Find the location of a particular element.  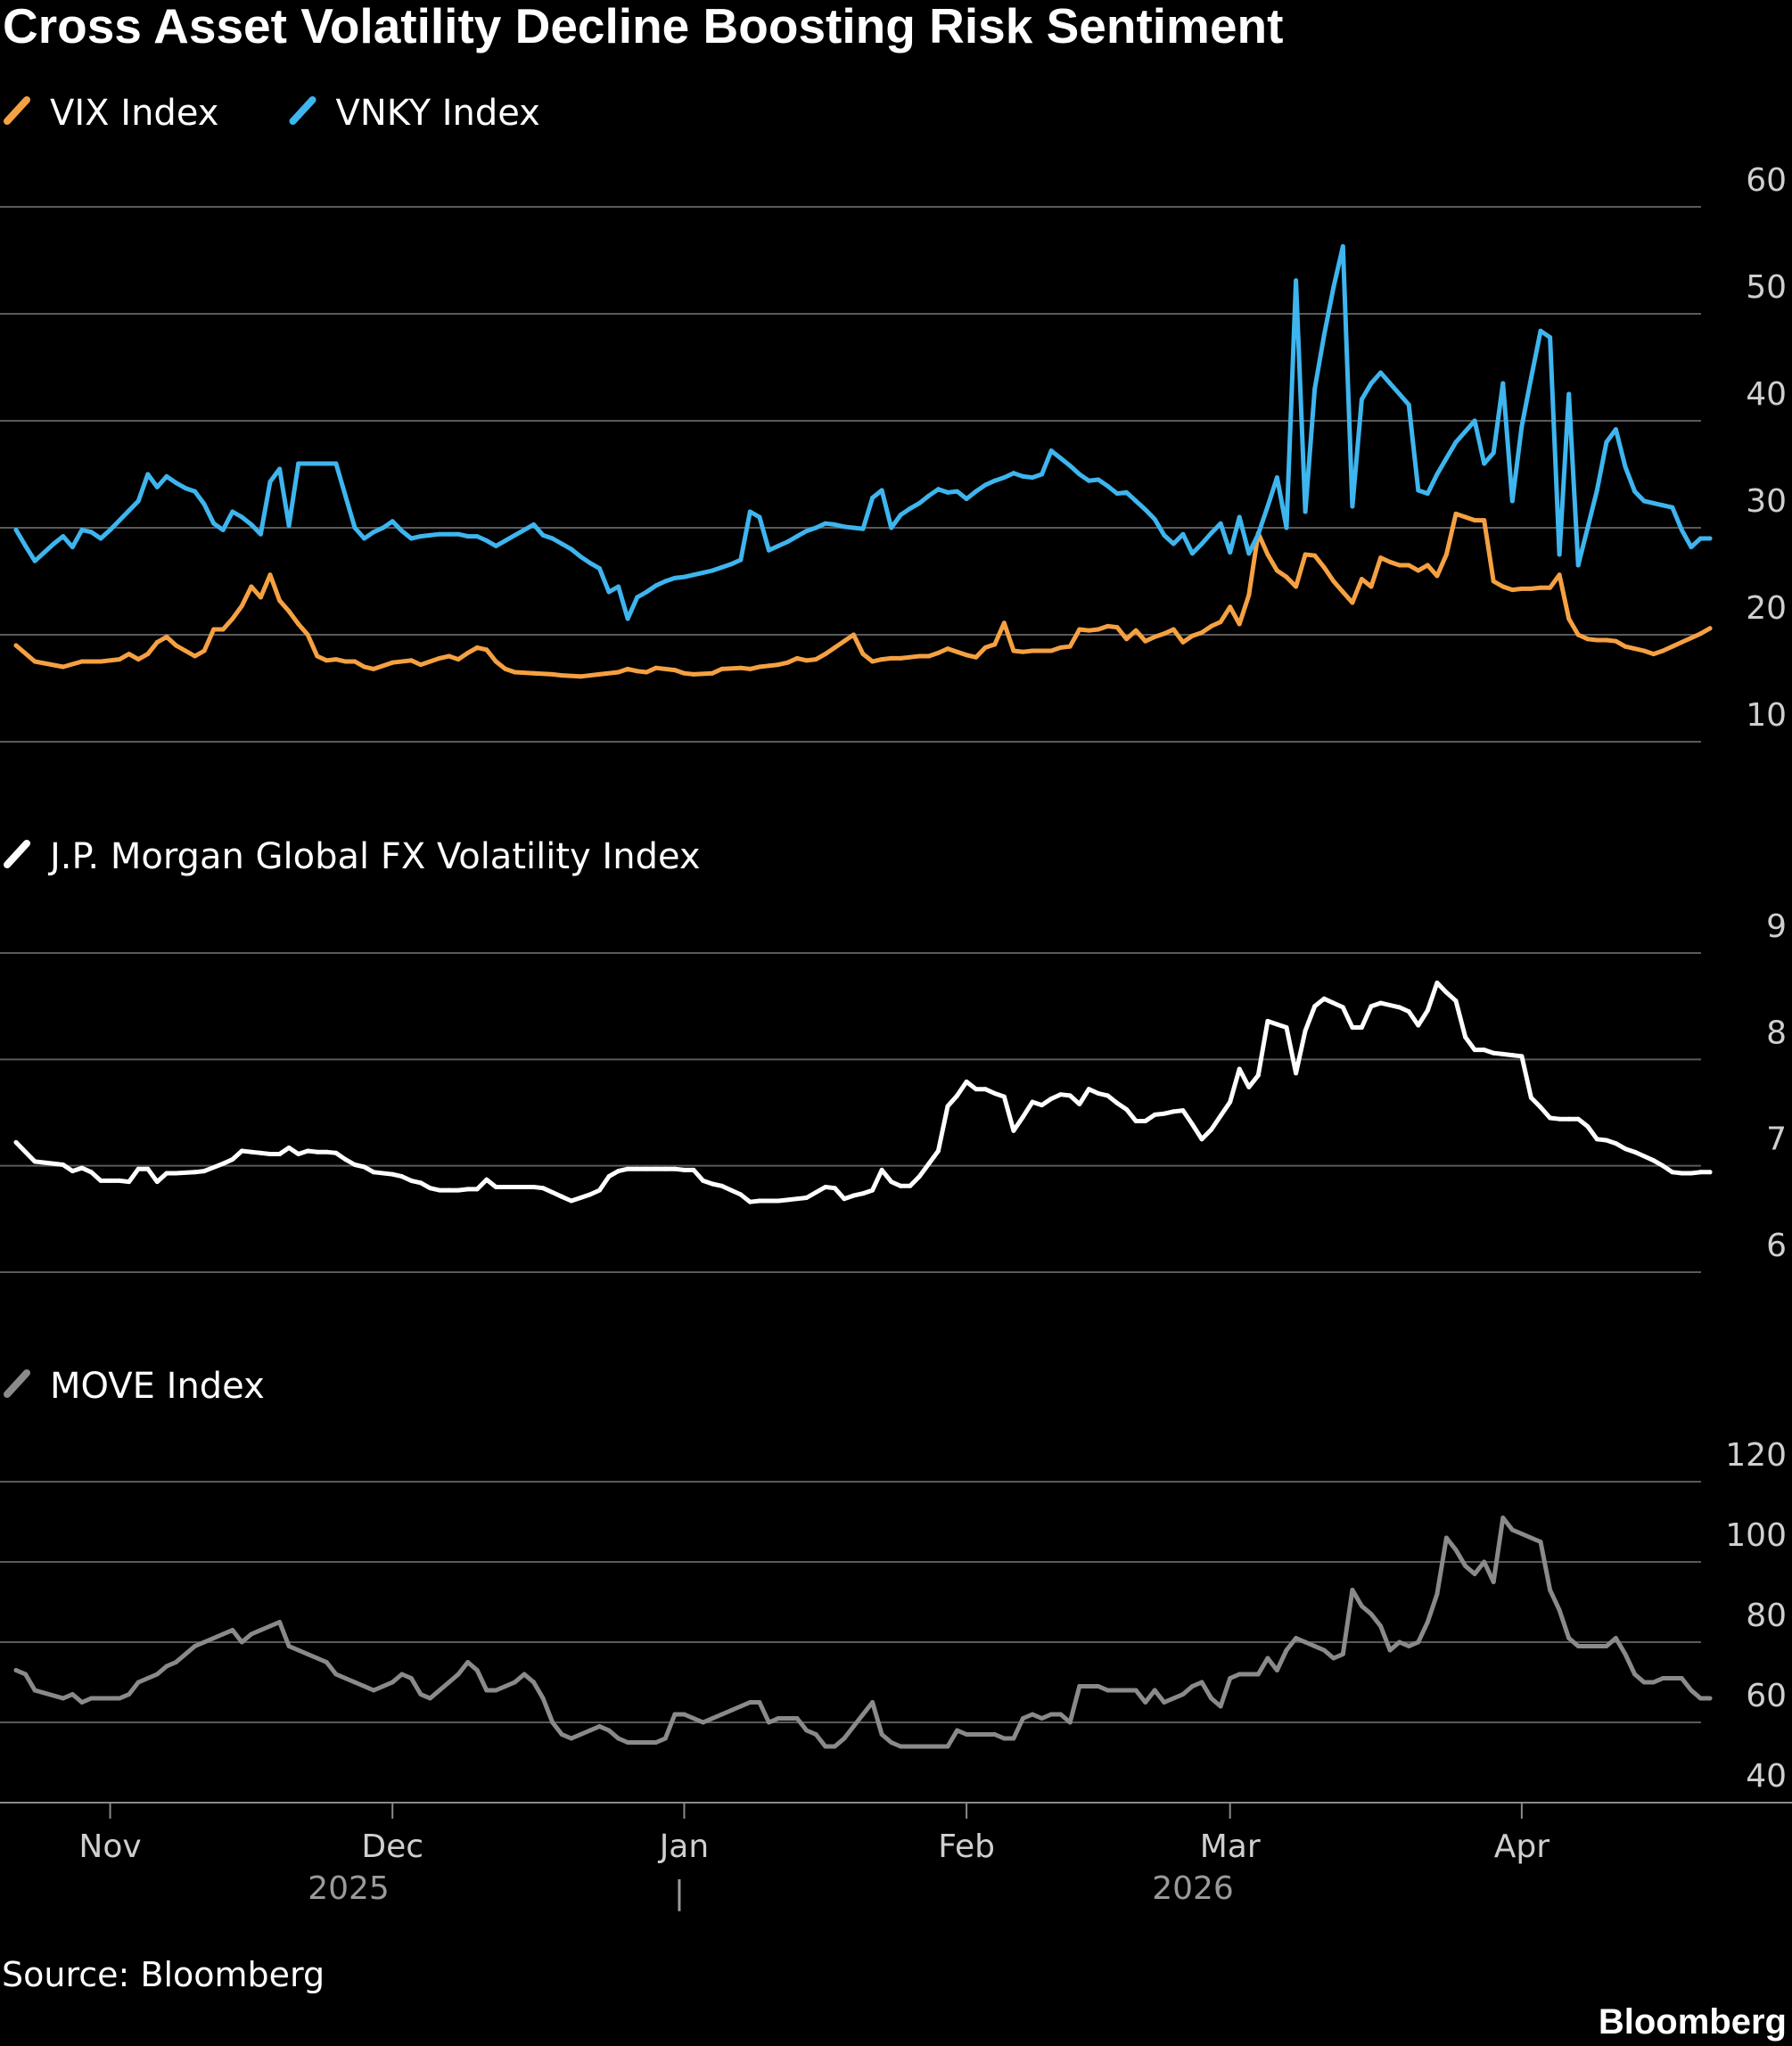

legend-swatch-j-p-morgan-global-fx-volatility-index is located at coordinates (17, 854).